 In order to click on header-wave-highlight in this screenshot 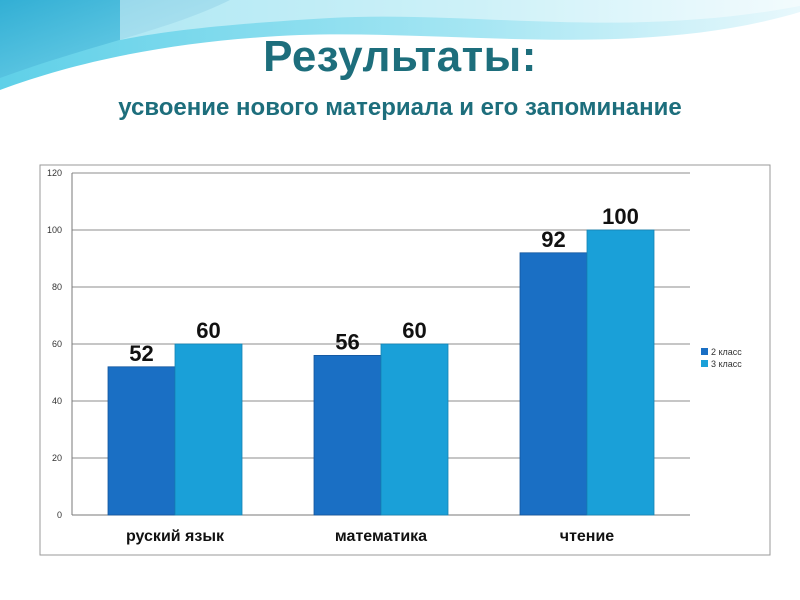, I will do `click(460, 20)`.